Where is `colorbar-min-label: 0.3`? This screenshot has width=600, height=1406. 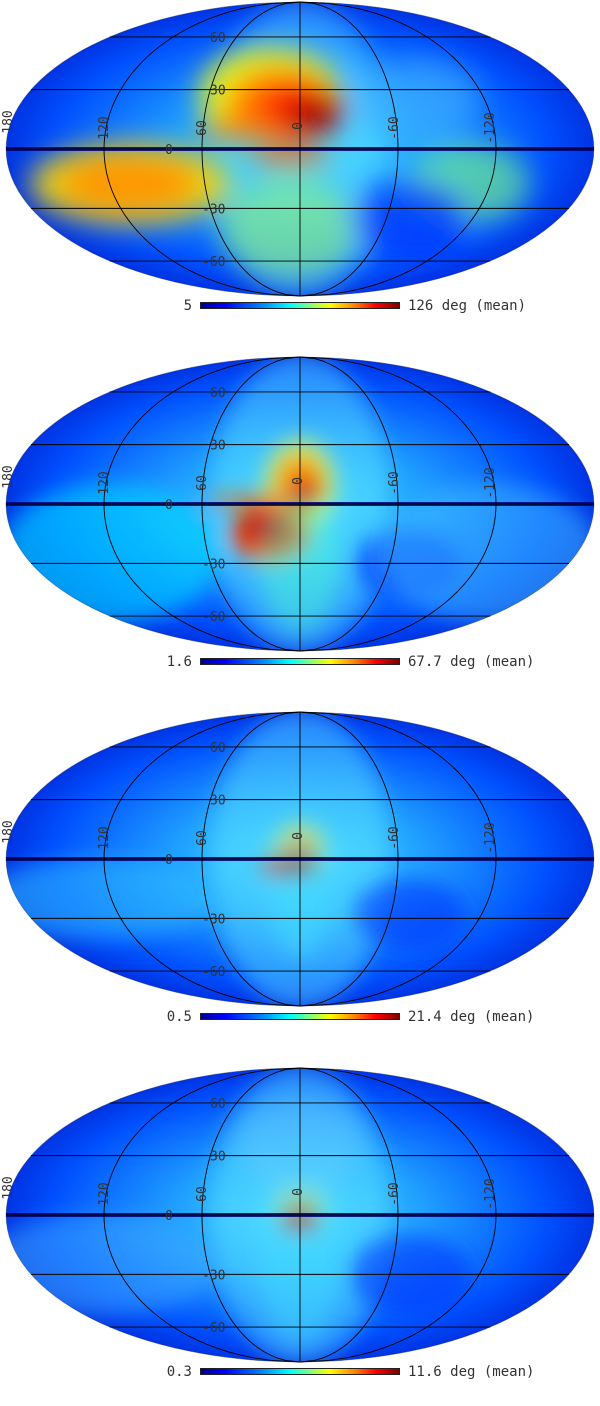
colorbar-min-label: 0.3 is located at coordinates (179, 1372).